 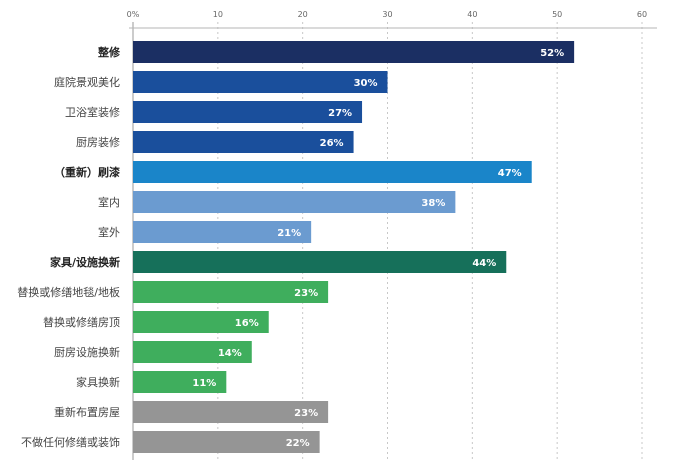 What do you see at coordinates (218, 14) in the screenshot?
I see `x-tick-label: 10` at bounding box center [218, 14].